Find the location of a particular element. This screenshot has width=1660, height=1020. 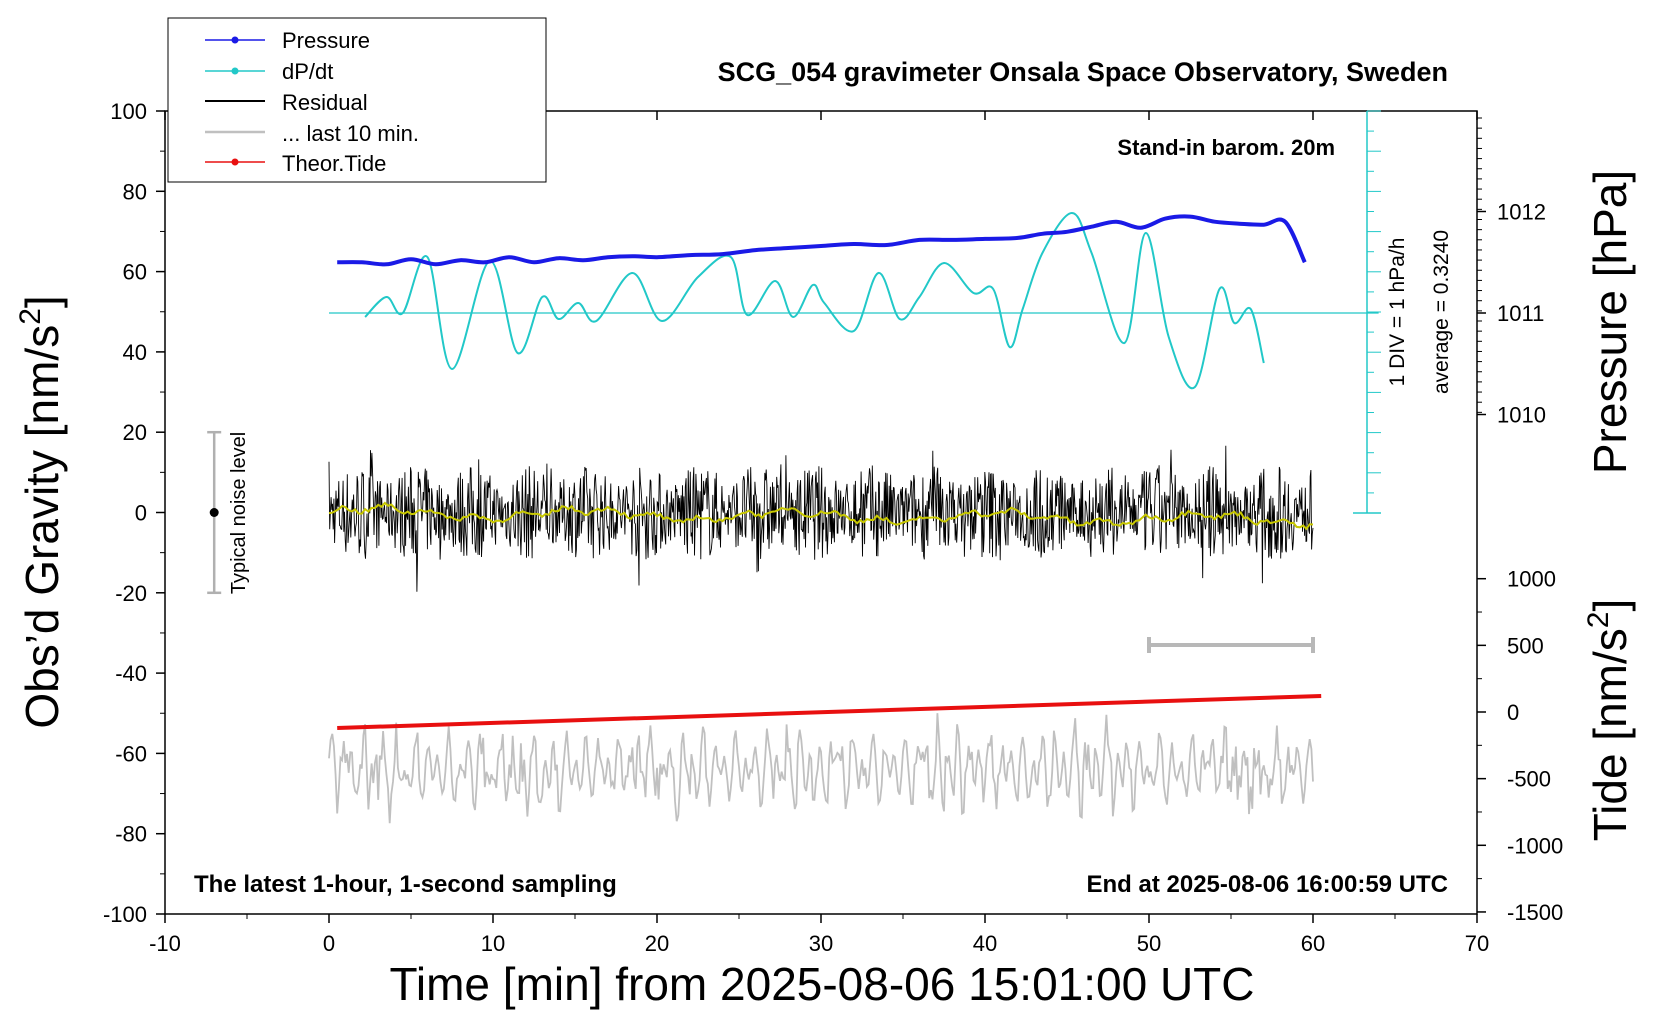

tide-tick-label: 500 is located at coordinates (1525, 645).